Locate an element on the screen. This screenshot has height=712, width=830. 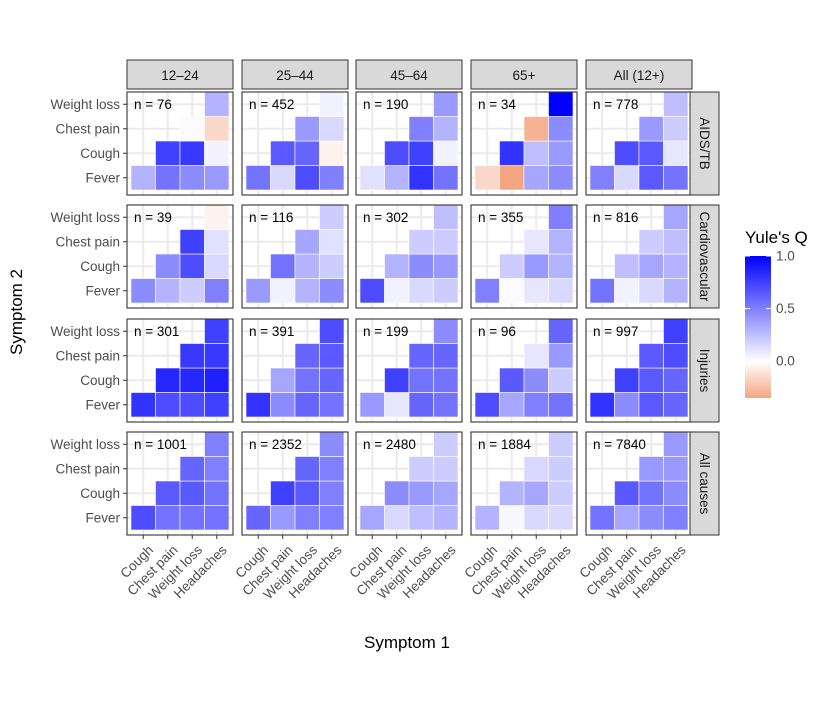
y-tick-label: Fever is located at coordinates (102, 177).